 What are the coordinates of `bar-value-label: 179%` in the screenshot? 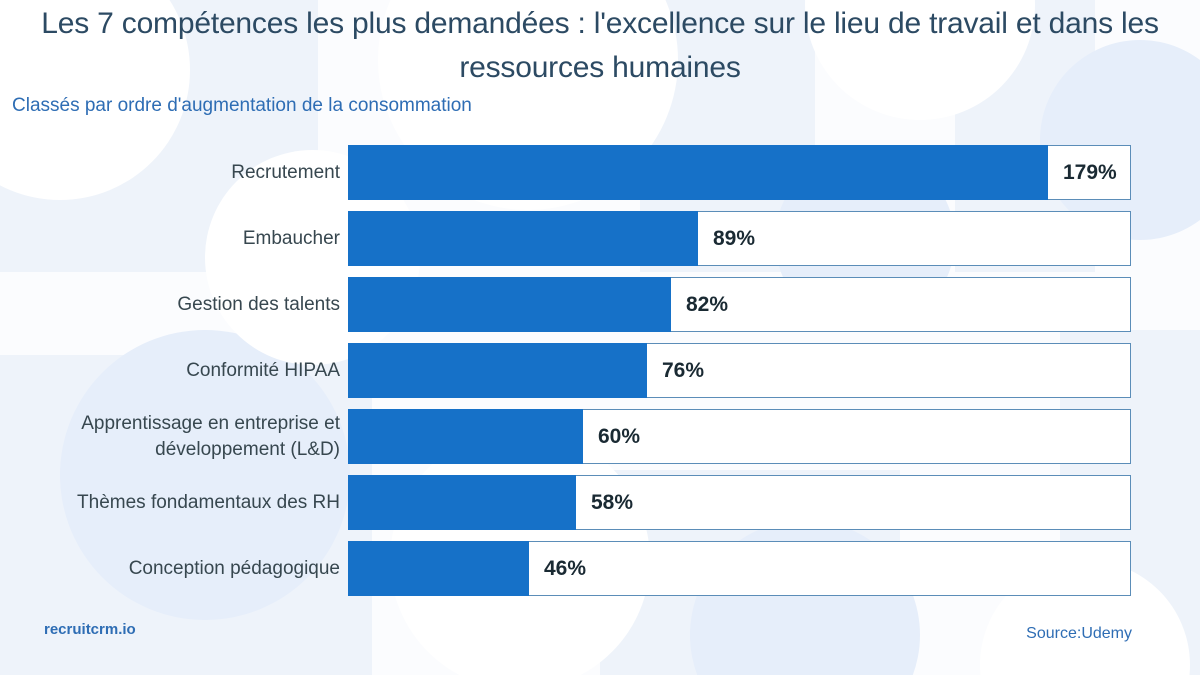 It's located at (1090, 172).